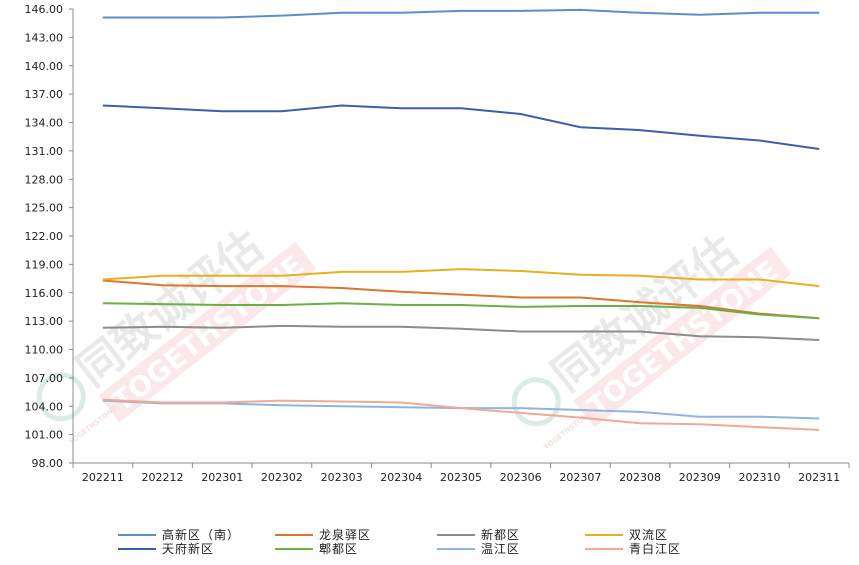  What do you see at coordinates (44, 378) in the screenshot?
I see `y-tick-label: 107.00` at bounding box center [44, 378].